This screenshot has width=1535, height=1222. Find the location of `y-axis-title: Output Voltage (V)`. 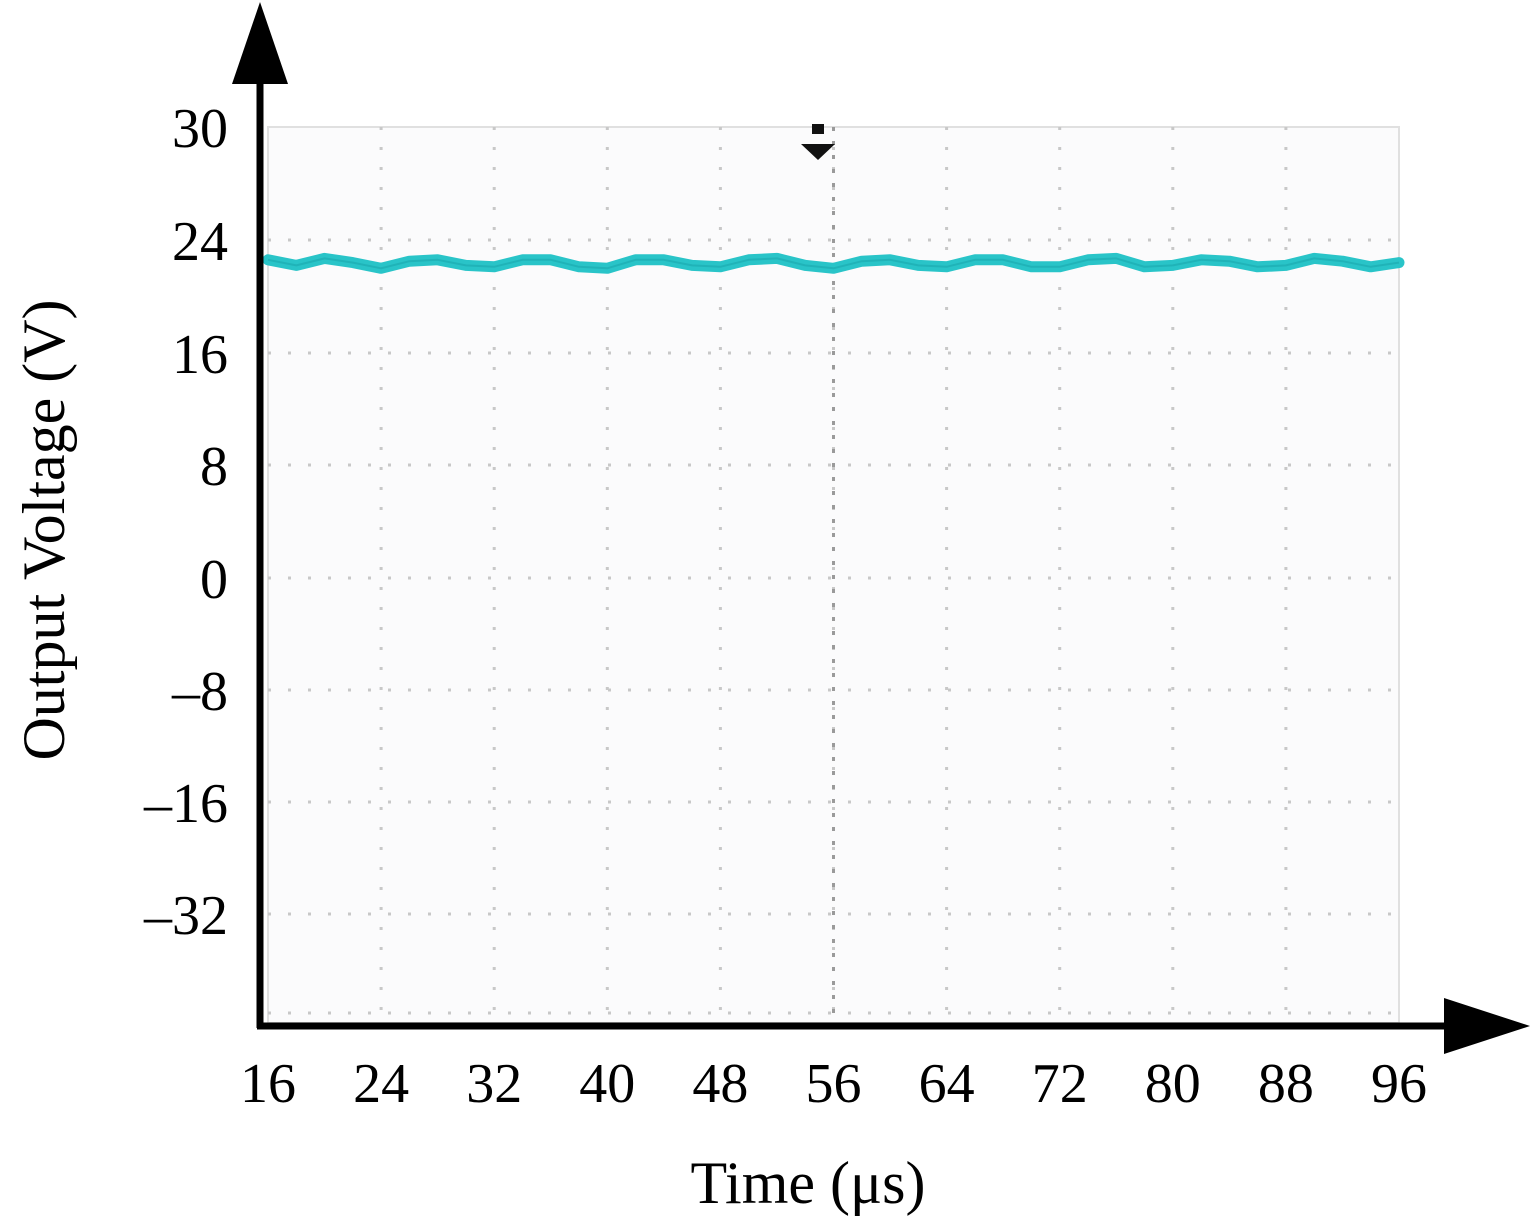

y-axis-title: Output Voltage (V) is located at coordinates (44, 529).